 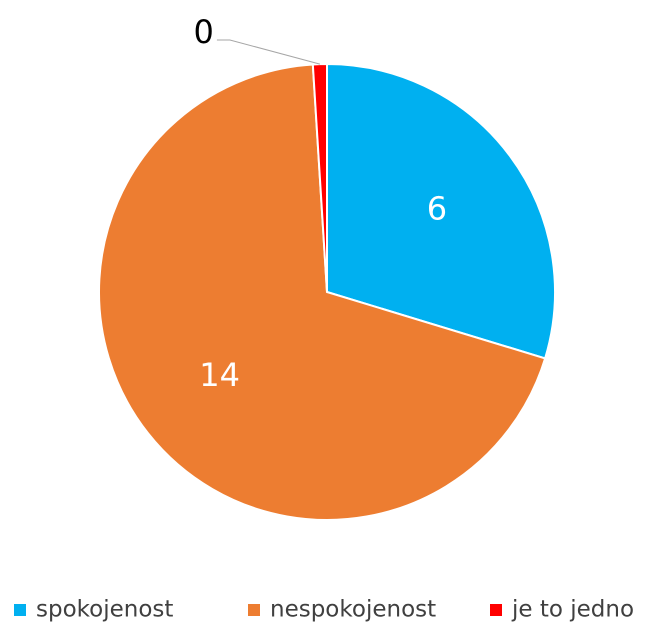 What do you see at coordinates (104, 610) in the screenshot?
I see `legend-label: spokojenost` at bounding box center [104, 610].